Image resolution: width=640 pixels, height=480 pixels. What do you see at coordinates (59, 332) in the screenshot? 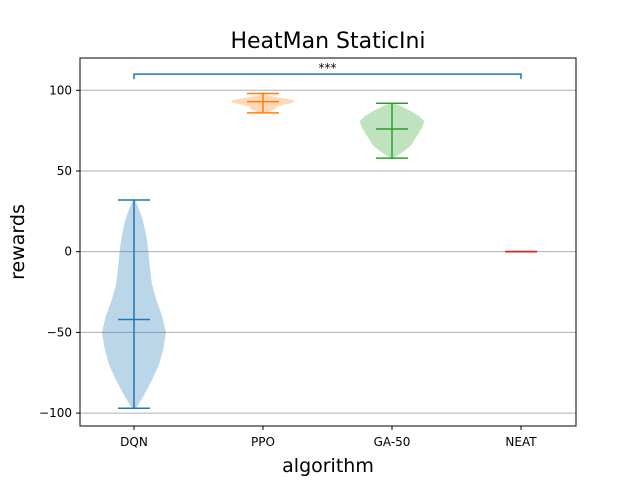
I see `y-tick-label: −50` at bounding box center [59, 332].